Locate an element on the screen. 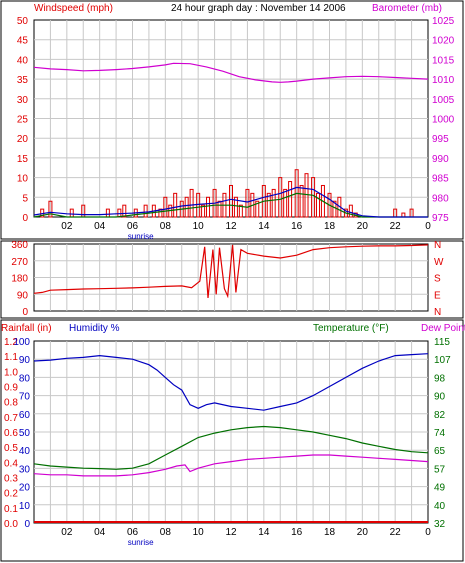 This screenshot has width=465, height=563. rainfall-tick-label: 0.8 is located at coordinates (11, 403).